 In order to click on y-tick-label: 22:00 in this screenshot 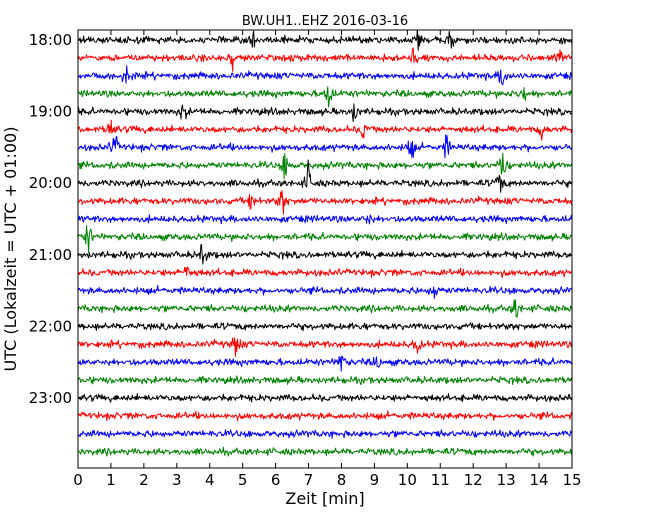, I will do `click(50, 326)`.